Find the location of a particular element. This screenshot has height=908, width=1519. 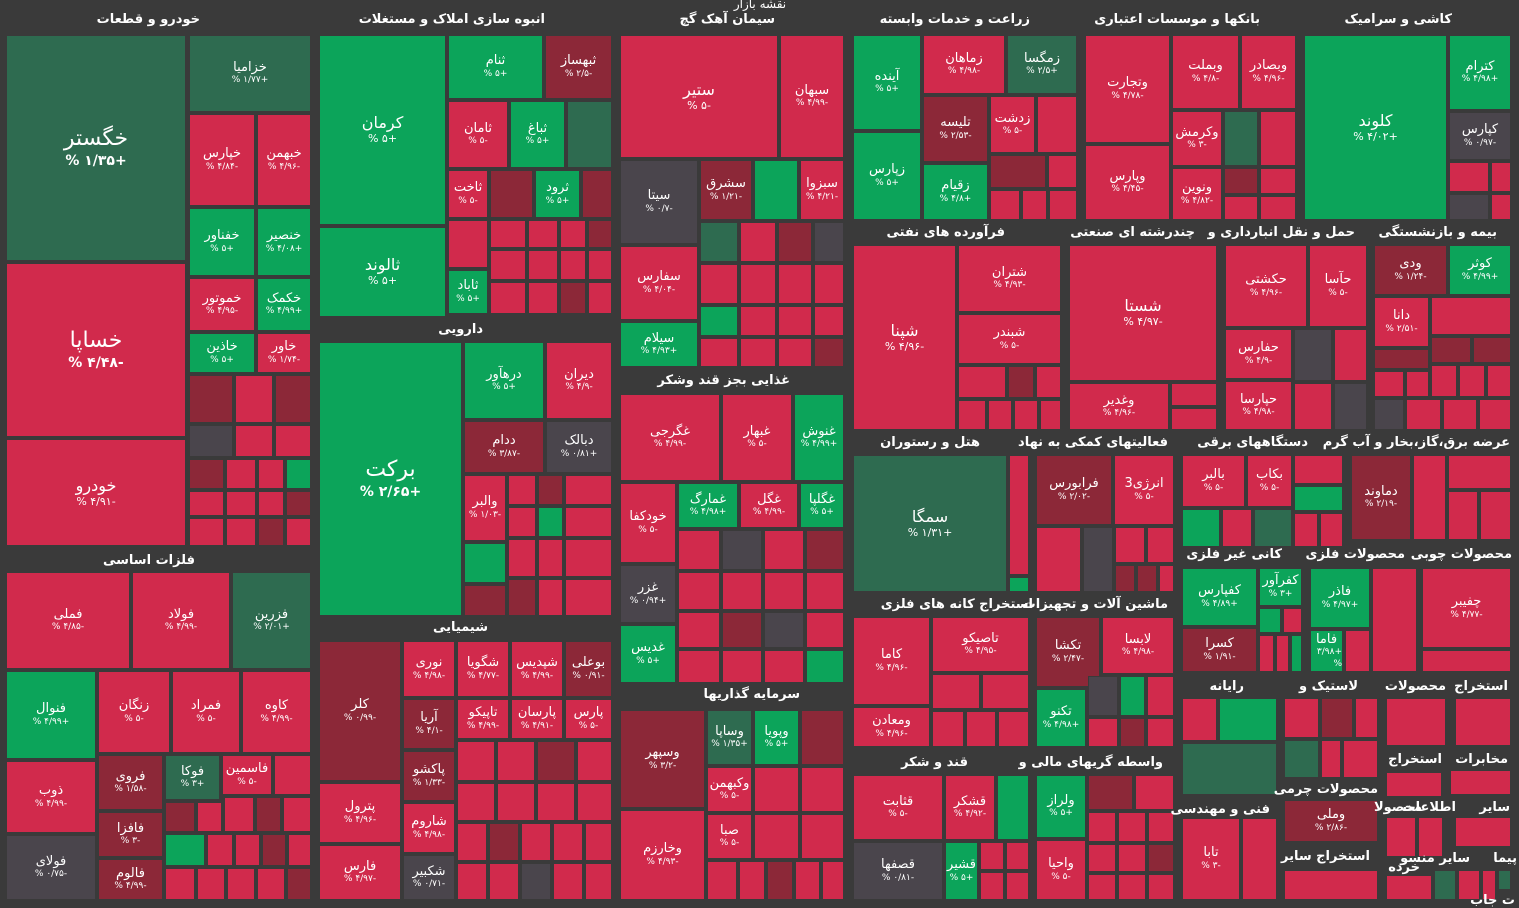

tile-پترول: پترول -۴/۹۶ % is located at coordinates (360, 813).